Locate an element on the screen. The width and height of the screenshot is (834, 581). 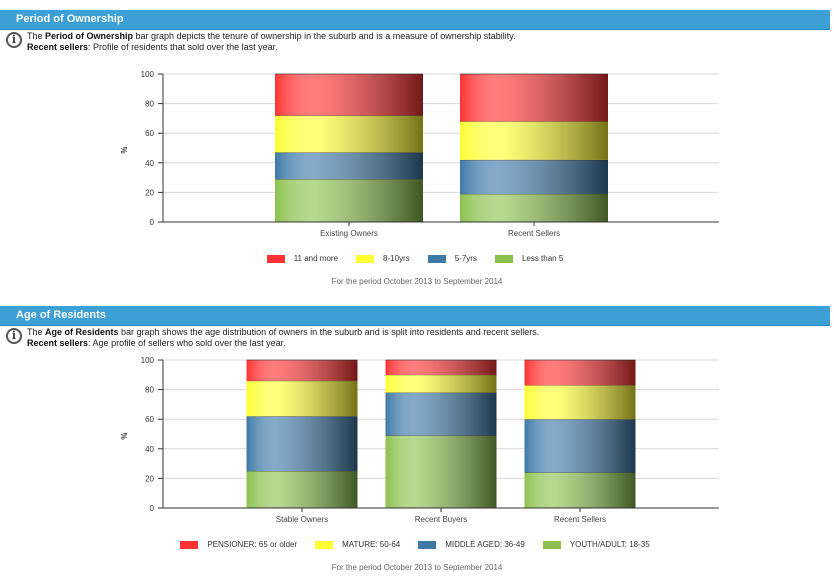
legend-item-11-and-more: 11 and more is located at coordinates (302, 258).